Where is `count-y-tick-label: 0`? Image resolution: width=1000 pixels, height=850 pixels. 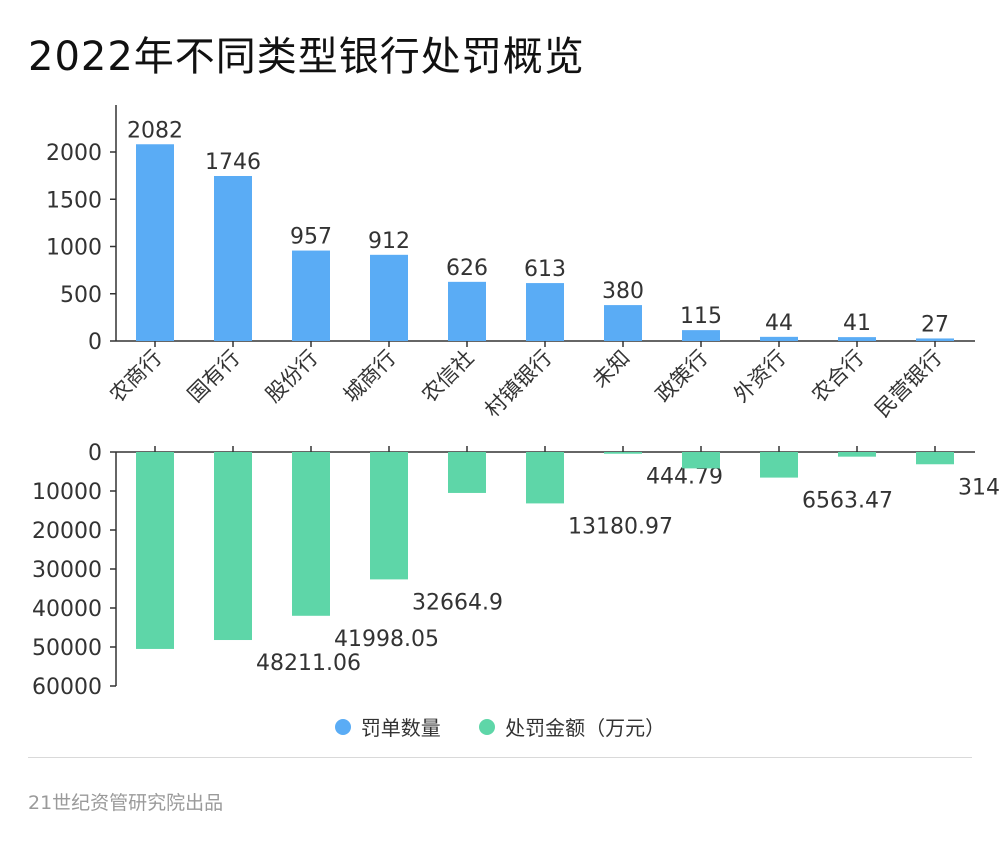
count-y-tick-label: 0 is located at coordinates (95, 342).